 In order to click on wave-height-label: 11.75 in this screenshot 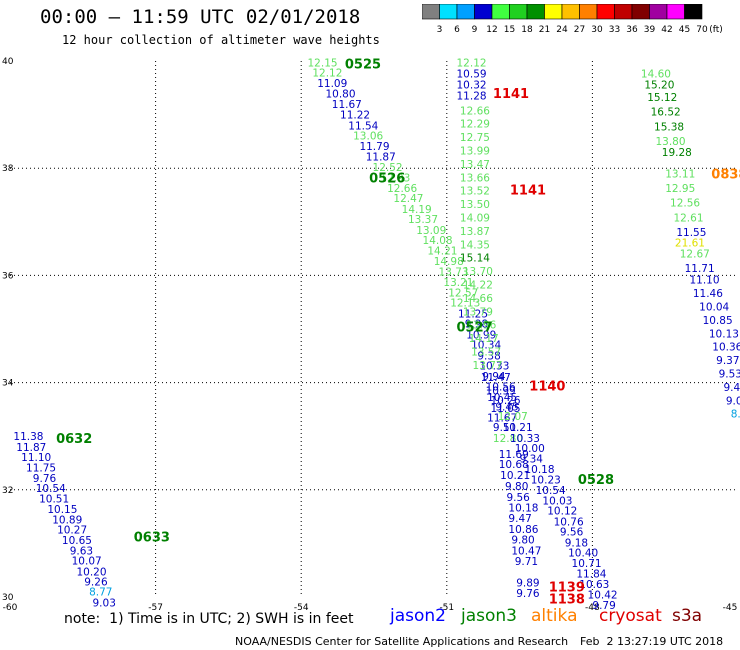, I will do `click(41, 468)`.